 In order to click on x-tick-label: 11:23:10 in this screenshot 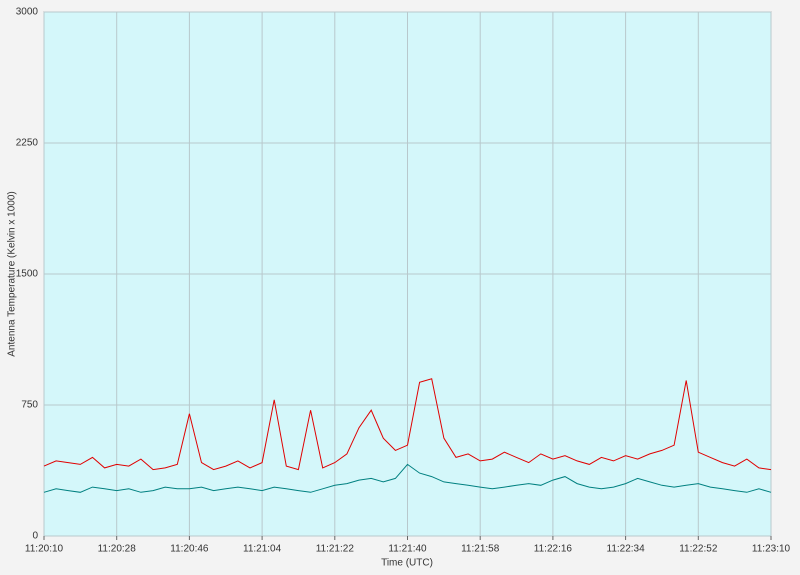, I will do `click(771, 549)`.